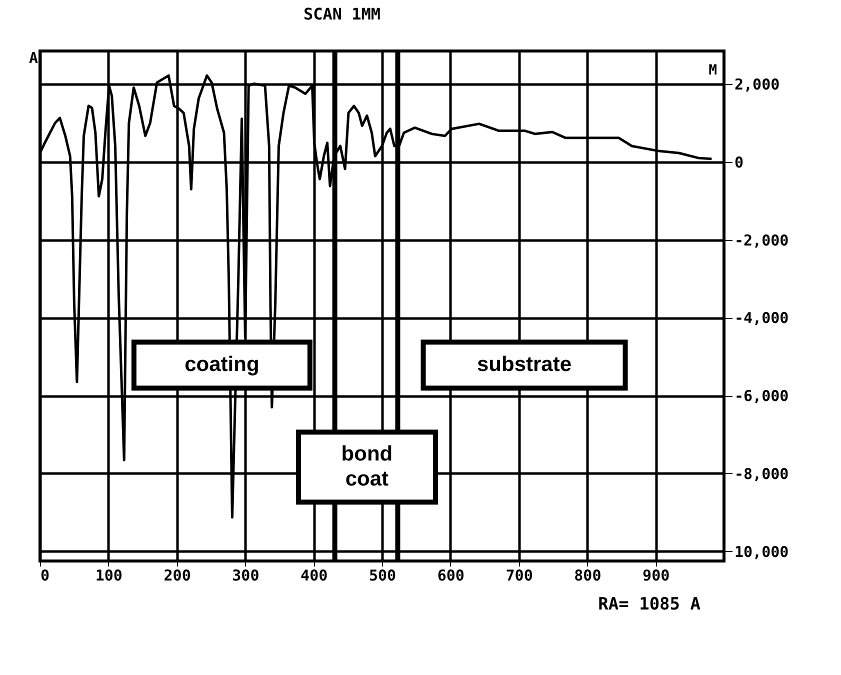 This screenshot has height=675, width=841. Describe the element at coordinates (33, 58) in the screenshot. I see `y-axis-title: A` at that location.